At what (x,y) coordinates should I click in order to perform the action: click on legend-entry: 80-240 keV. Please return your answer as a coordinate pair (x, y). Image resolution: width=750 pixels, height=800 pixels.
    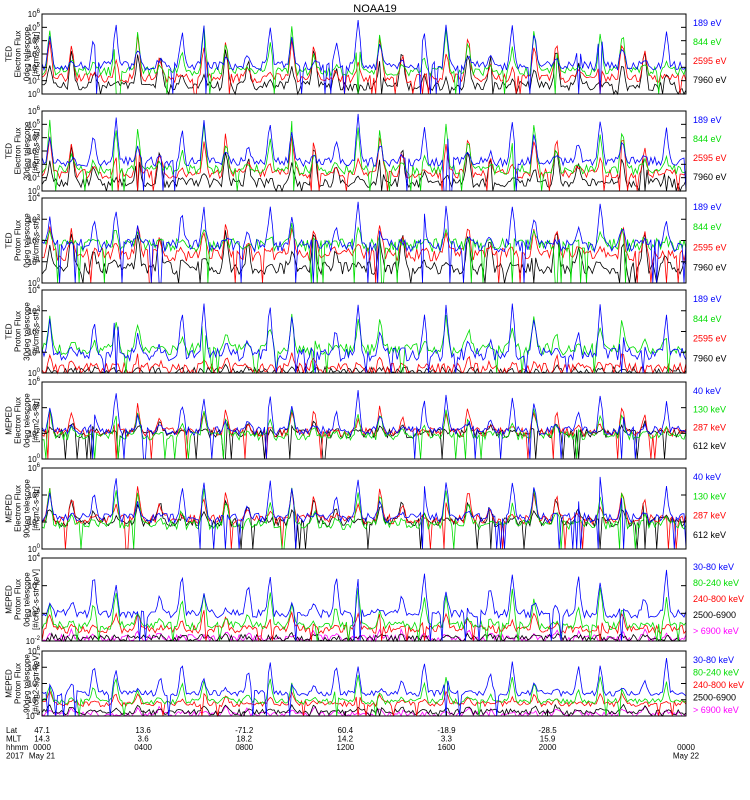
    Looking at the image, I should click on (716, 583).